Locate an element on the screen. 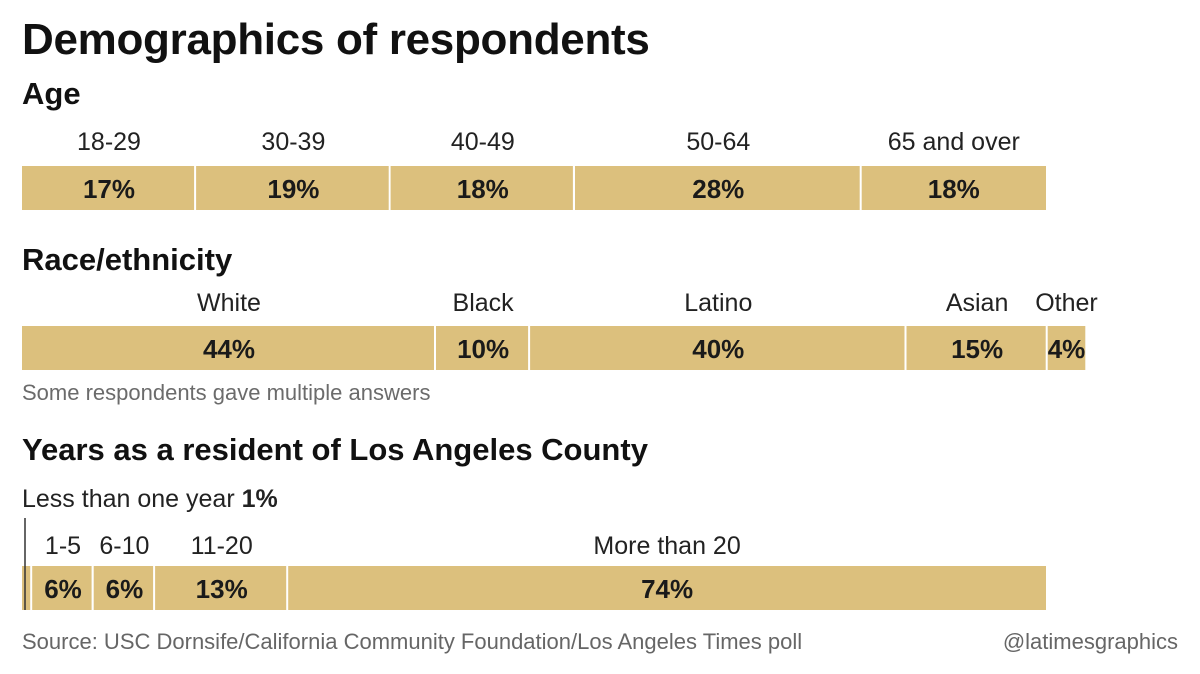 The height and width of the screenshot is (674, 1200). age-section-title: Age is located at coordinates (51, 93).